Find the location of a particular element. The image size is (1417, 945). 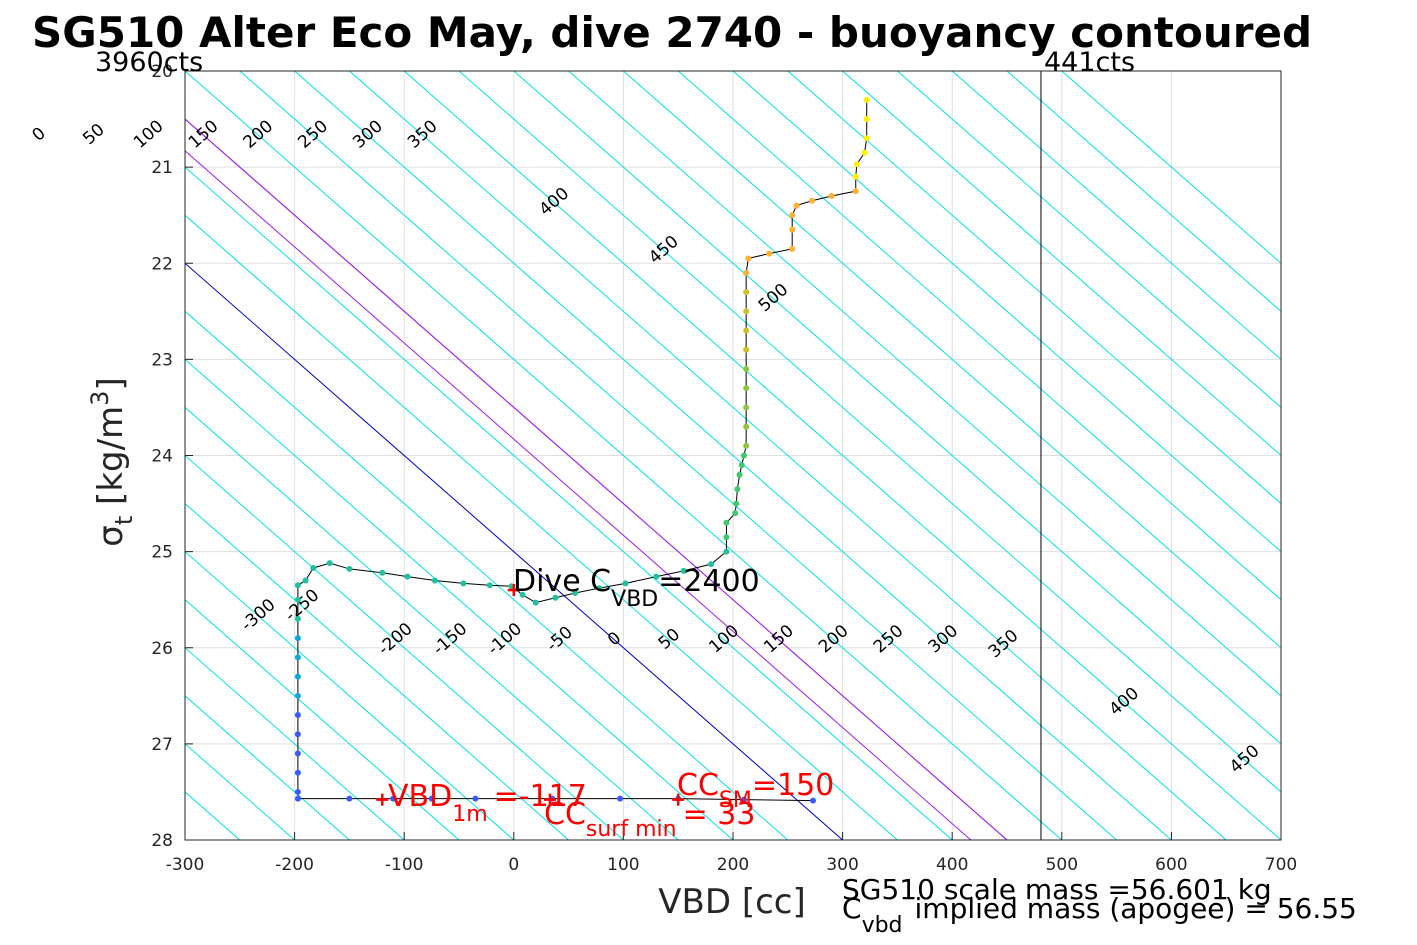

y-tick-label: 27 is located at coordinates (162, 745).